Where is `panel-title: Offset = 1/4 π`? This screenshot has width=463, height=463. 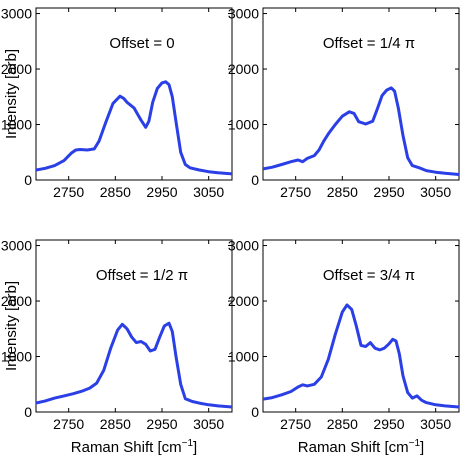 panel-title: Offset = 1/4 π is located at coordinates (369, 43).